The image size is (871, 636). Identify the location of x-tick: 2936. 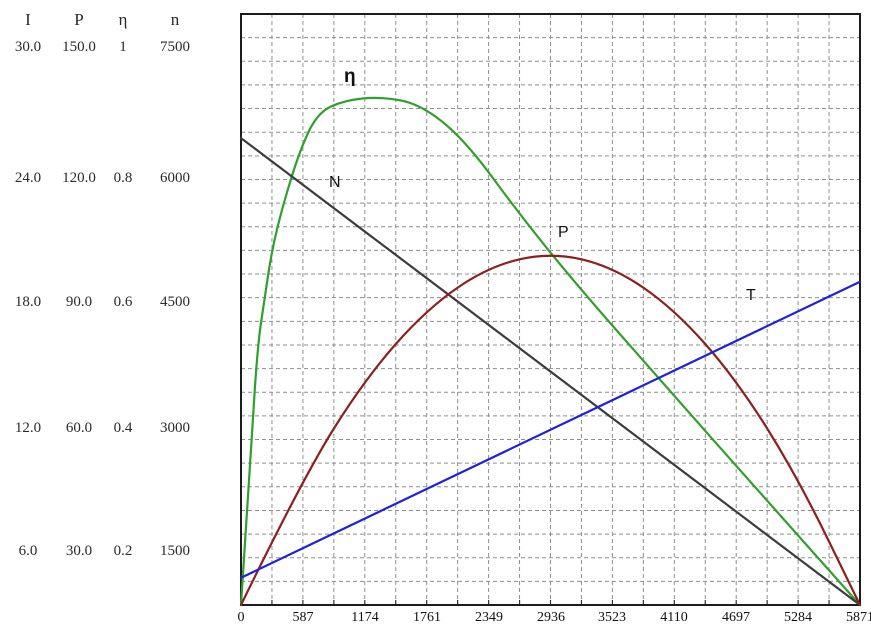
(551, 617).